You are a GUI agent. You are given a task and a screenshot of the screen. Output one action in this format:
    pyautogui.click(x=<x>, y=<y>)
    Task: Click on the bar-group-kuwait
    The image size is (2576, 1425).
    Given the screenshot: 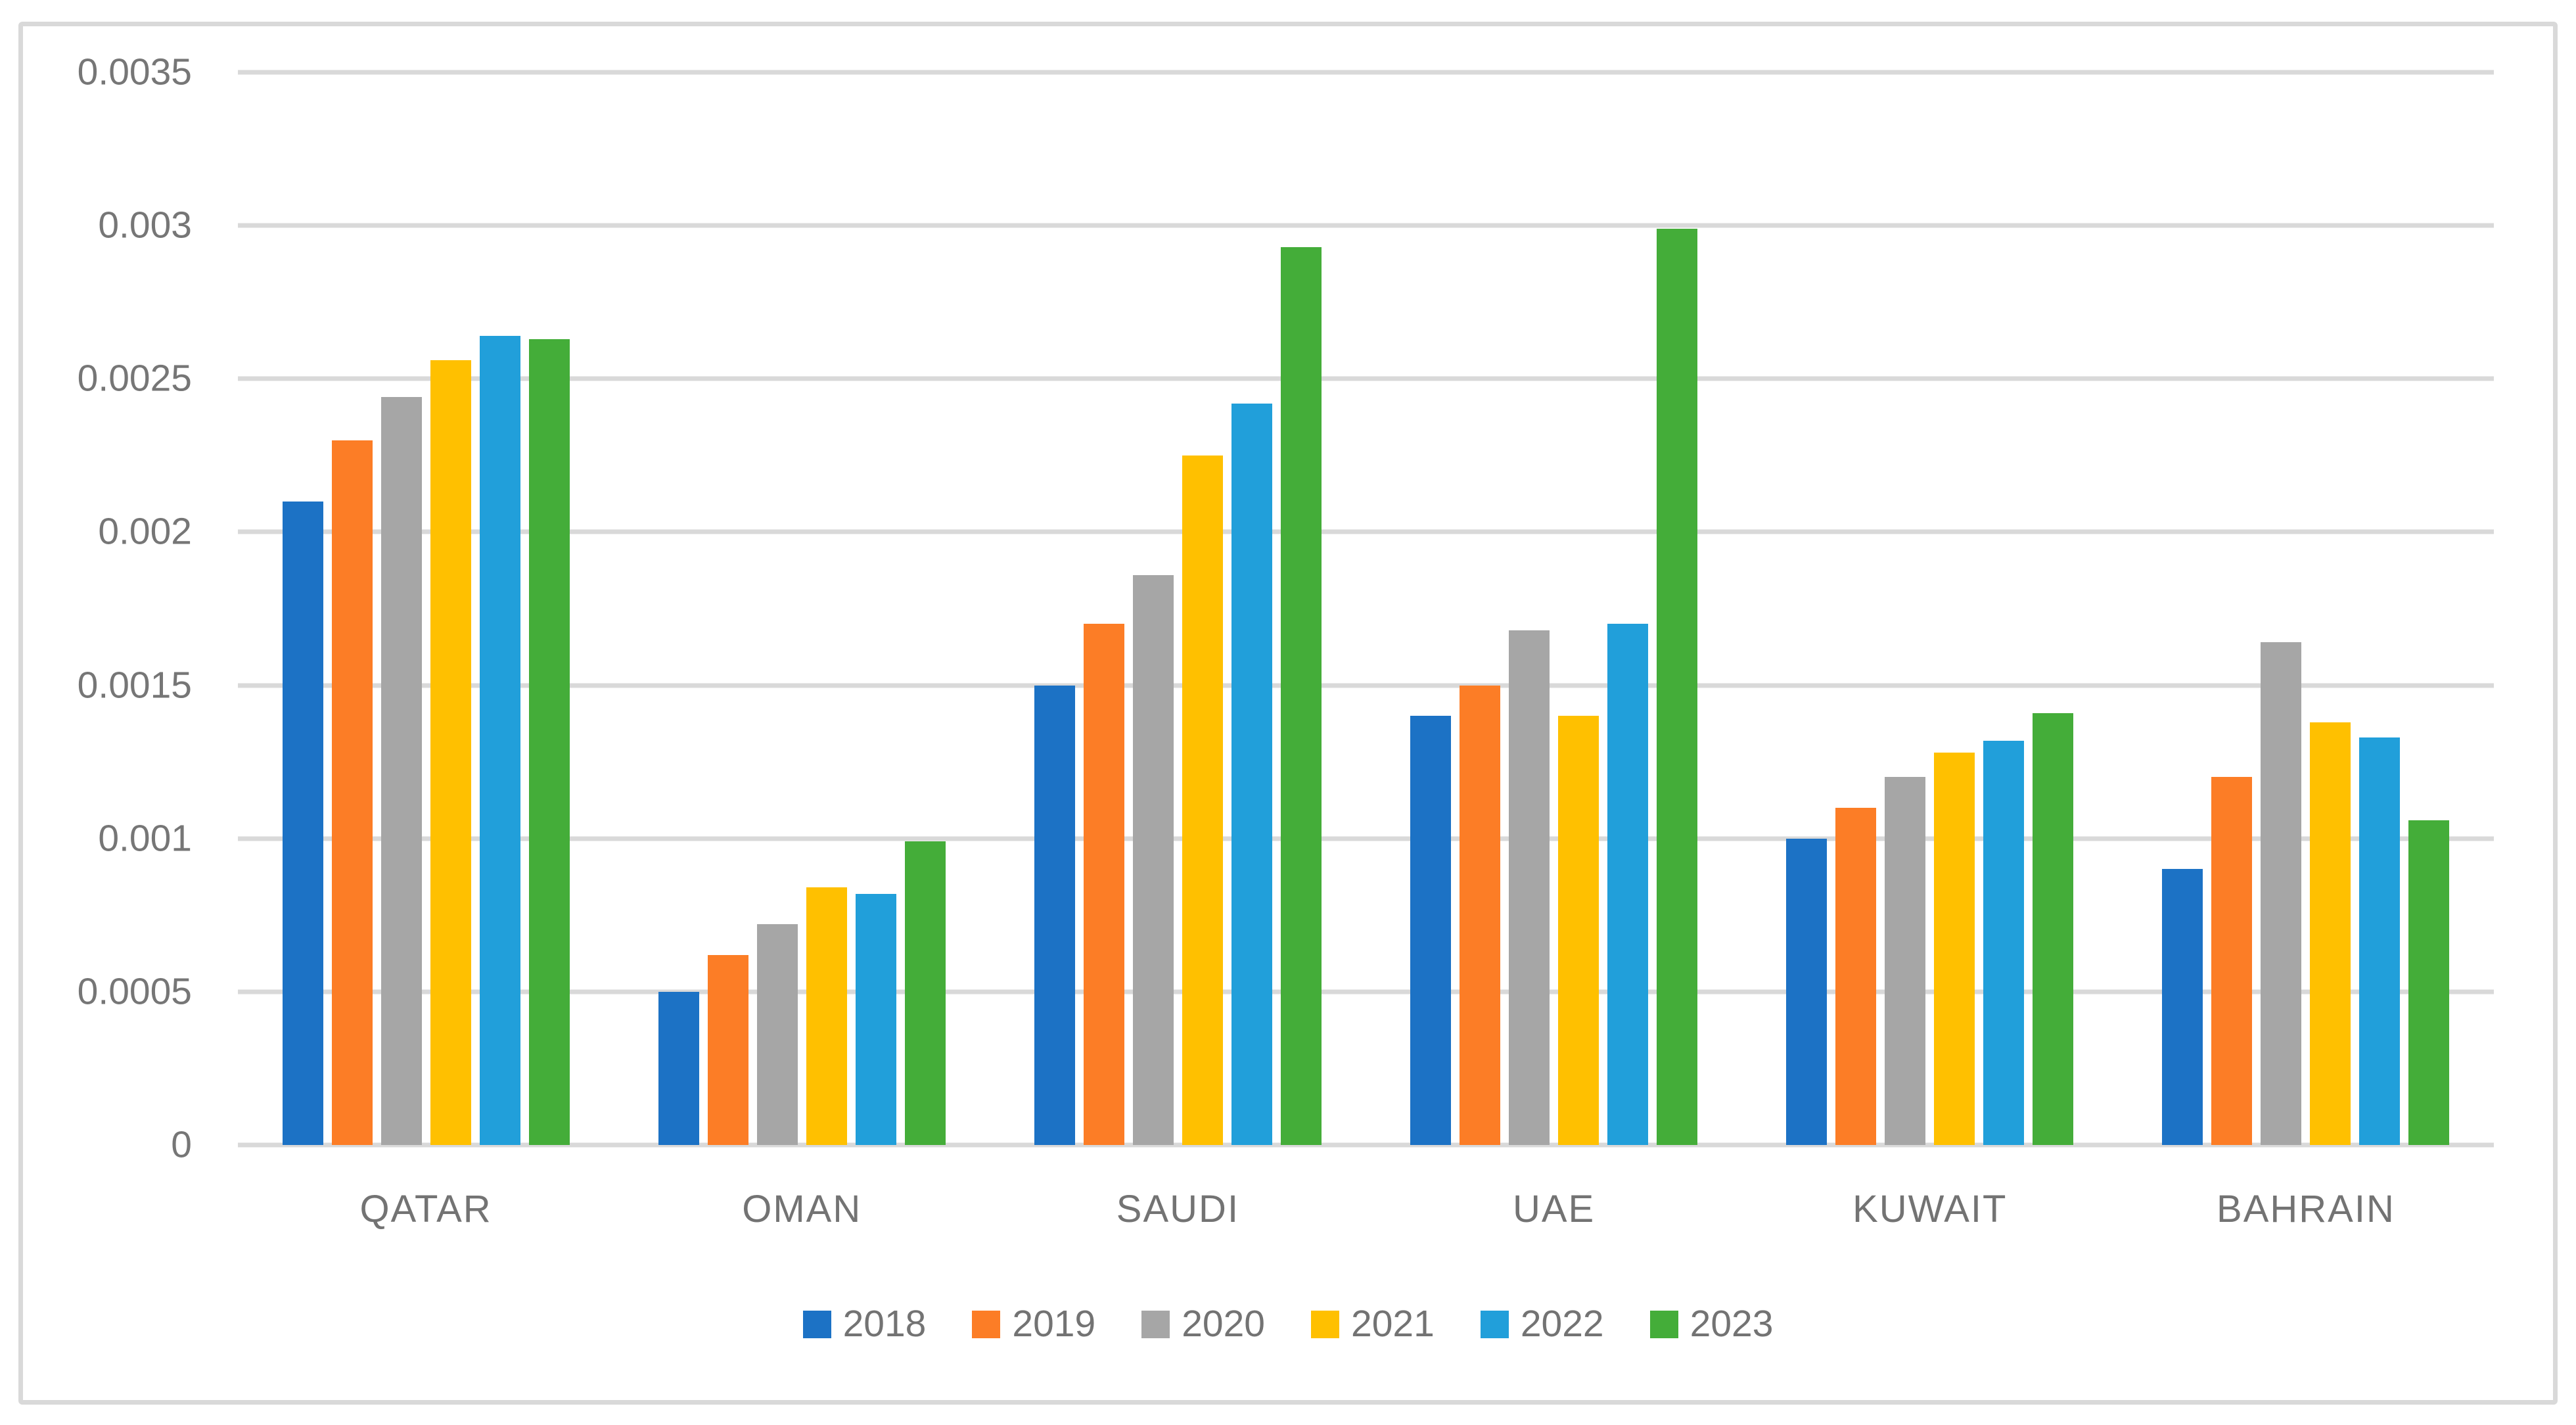 What is the action you would take?
    pyautogui.click(x=1930, y=608)
    